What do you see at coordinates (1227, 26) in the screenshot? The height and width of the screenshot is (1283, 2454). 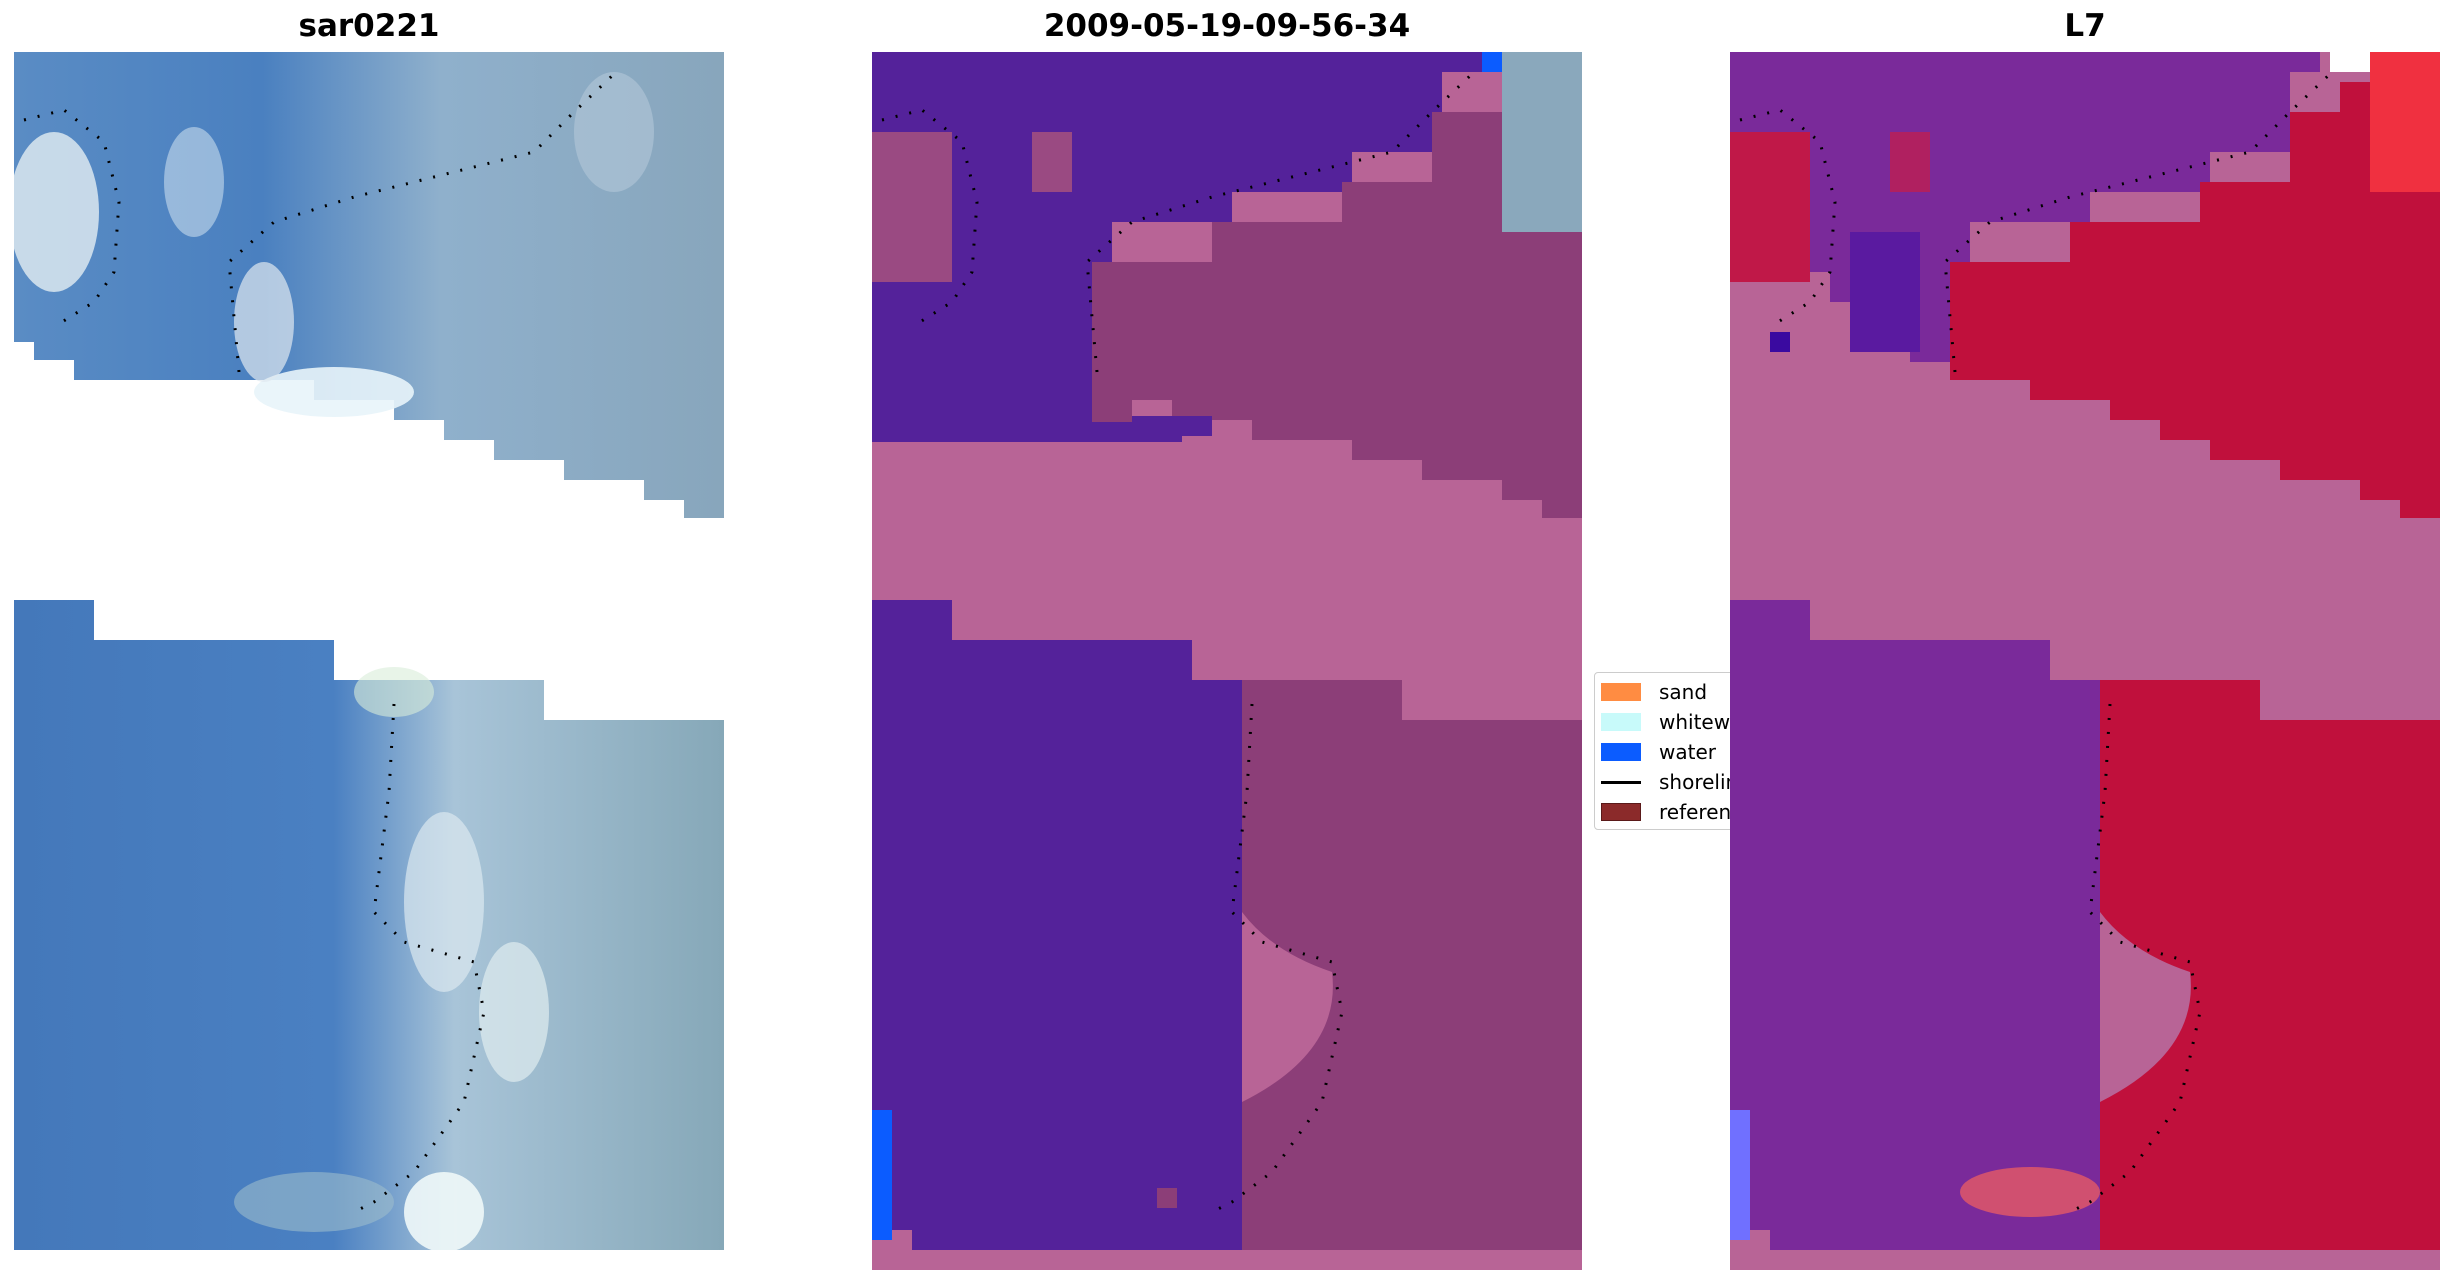 I see `panel-title-classified: 2009-05-19-09-56-34` at bounding box center [1227, 26].